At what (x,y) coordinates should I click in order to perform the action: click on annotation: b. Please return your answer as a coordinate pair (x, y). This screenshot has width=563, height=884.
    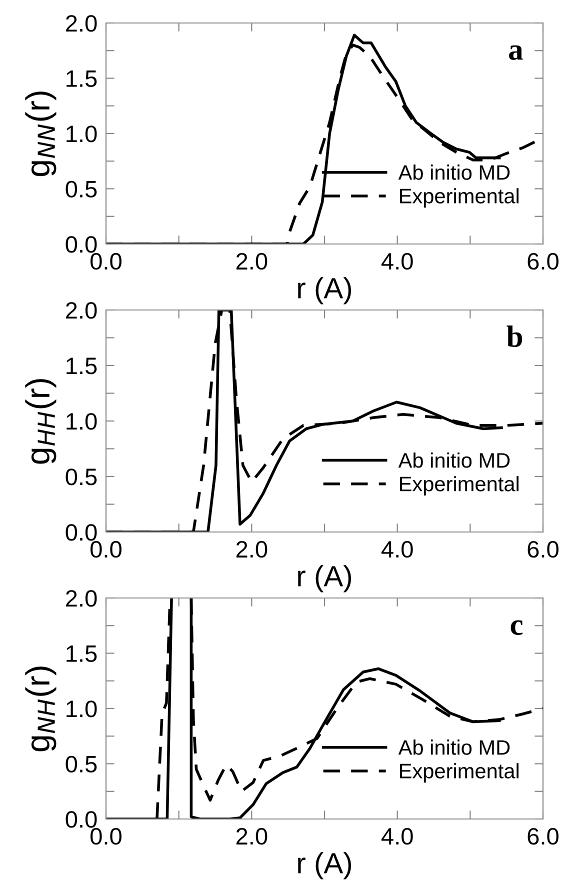
    Looking at the image, I should click on (514, 337).